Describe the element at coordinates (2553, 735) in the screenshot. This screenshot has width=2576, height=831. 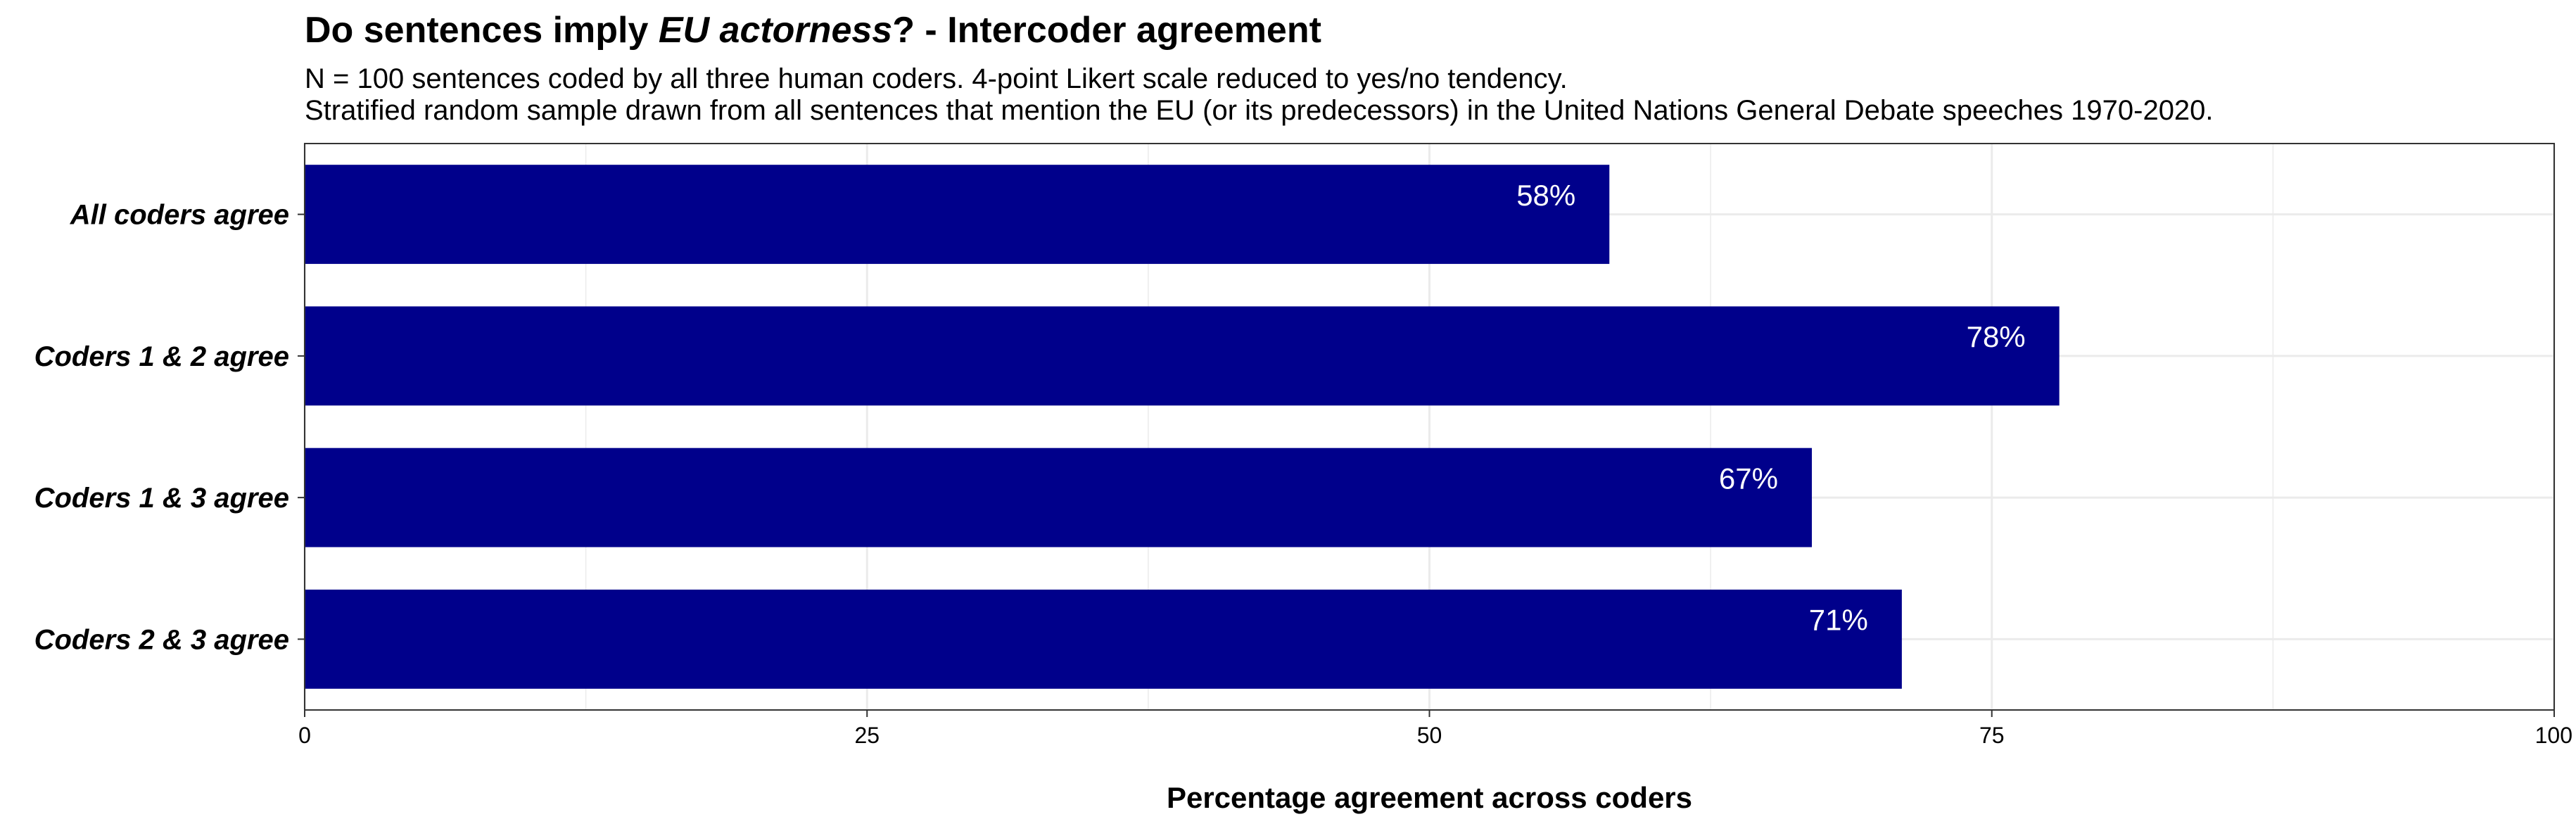
I see `x-tick-label: 100` at that location.